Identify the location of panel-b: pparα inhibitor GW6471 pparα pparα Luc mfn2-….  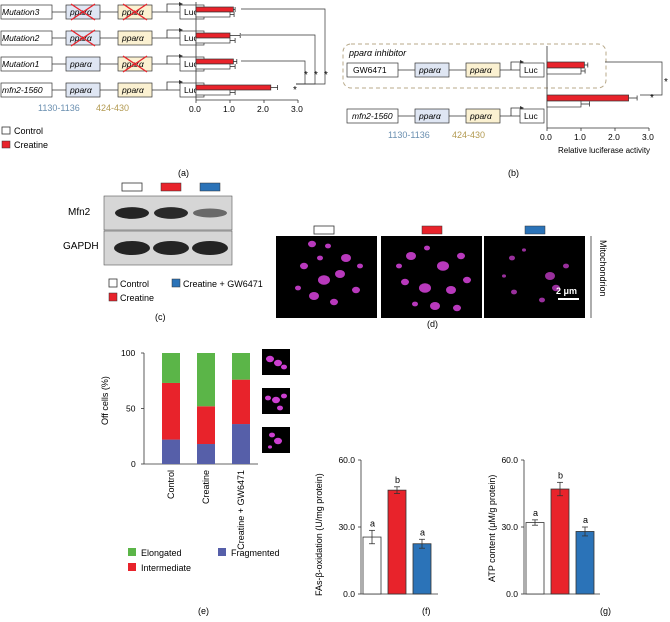
(505, 110).